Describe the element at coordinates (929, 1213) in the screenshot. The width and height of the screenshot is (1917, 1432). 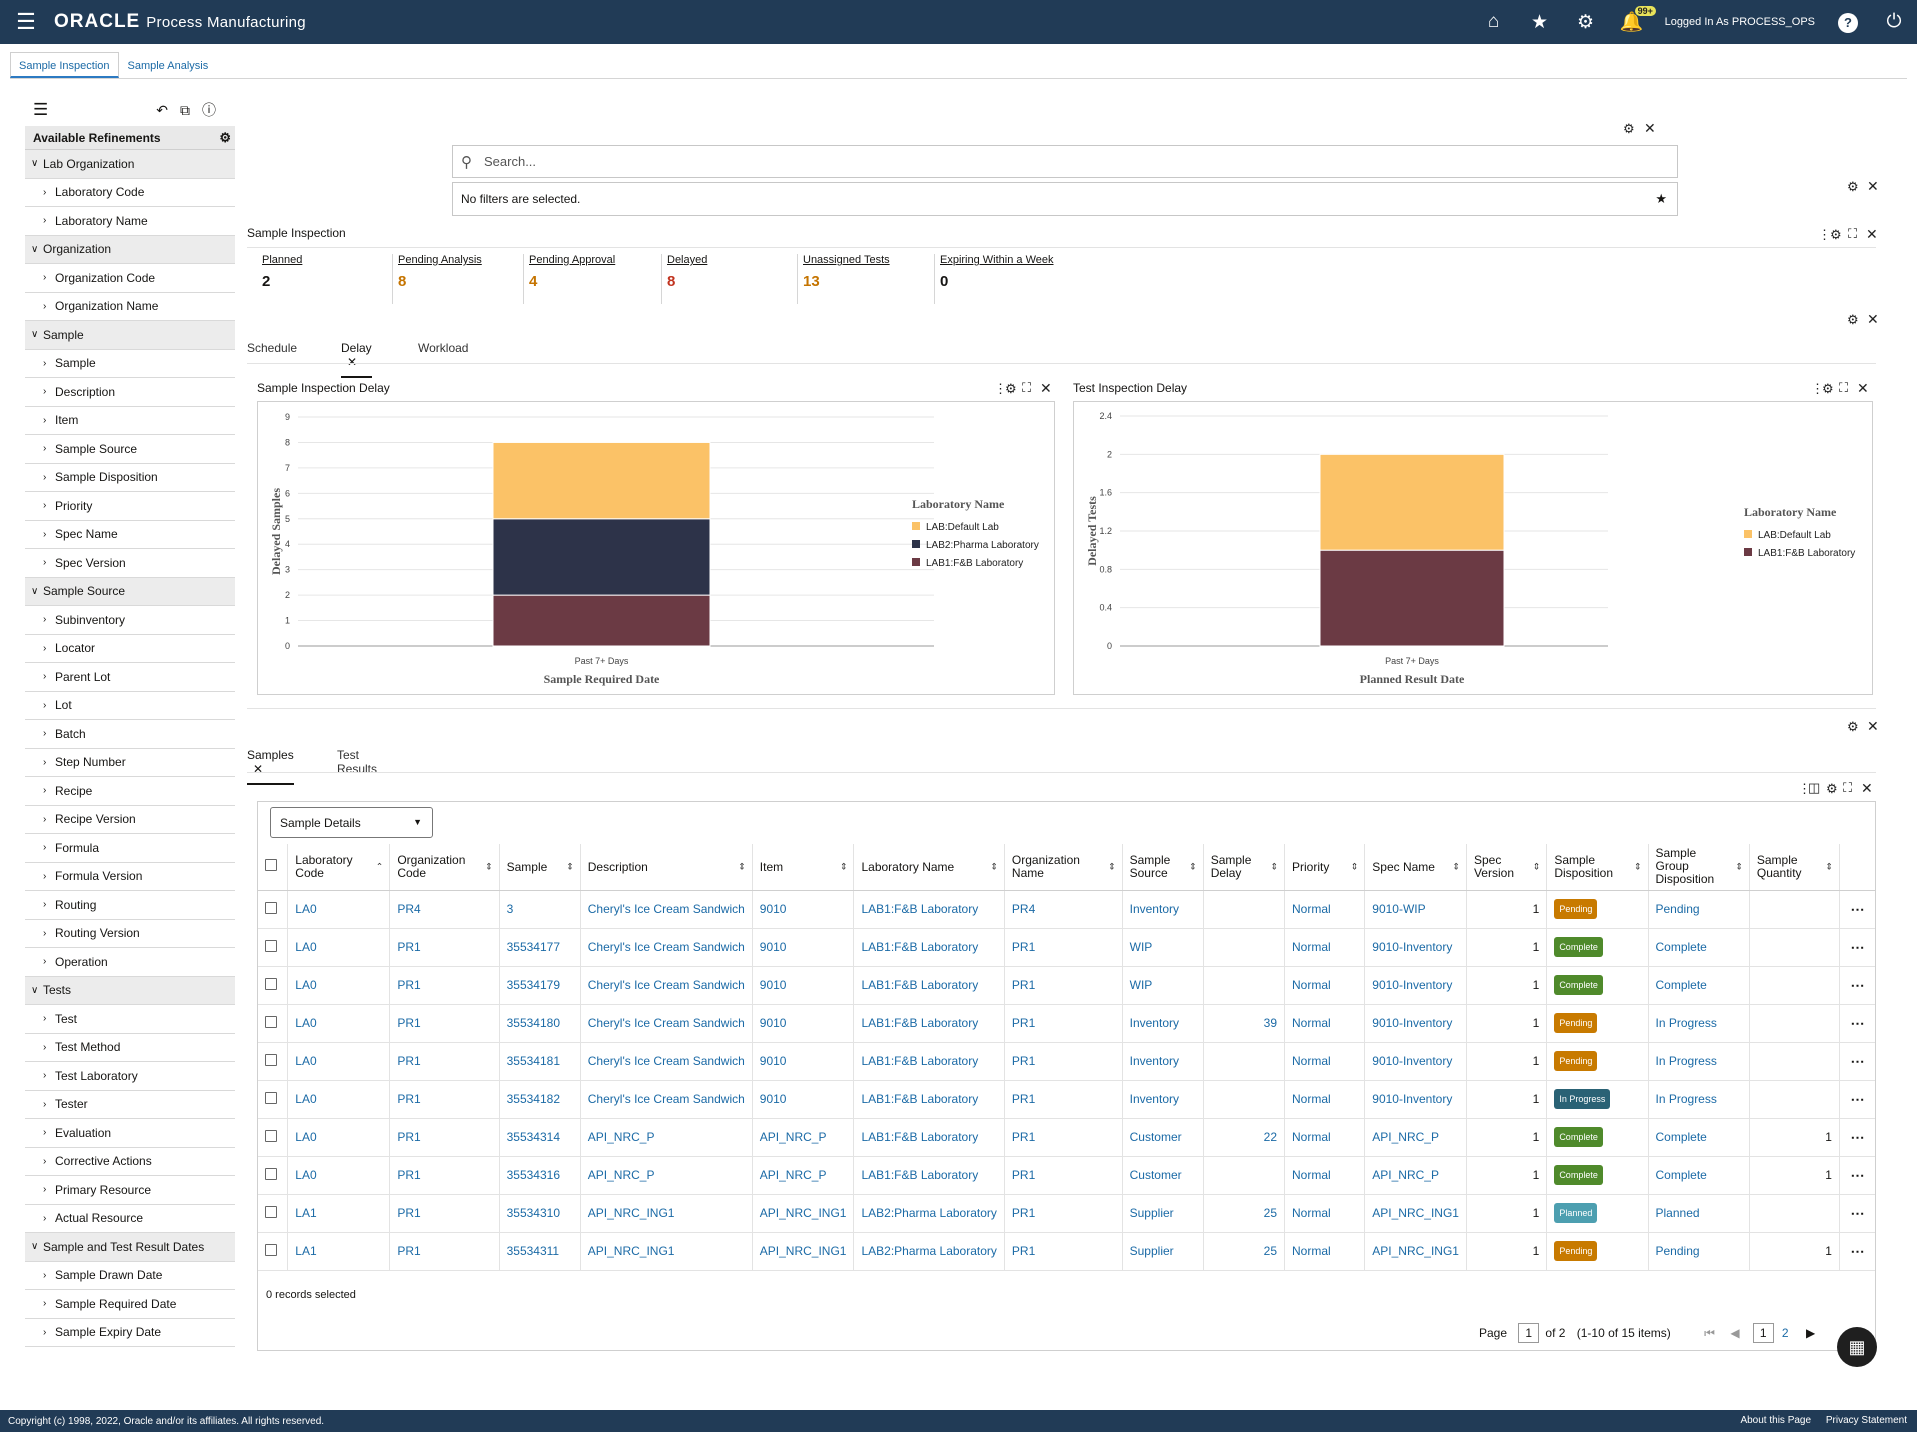
I see `cell-laboratory-name: LAB2:Pharma Laboratory` at that location.